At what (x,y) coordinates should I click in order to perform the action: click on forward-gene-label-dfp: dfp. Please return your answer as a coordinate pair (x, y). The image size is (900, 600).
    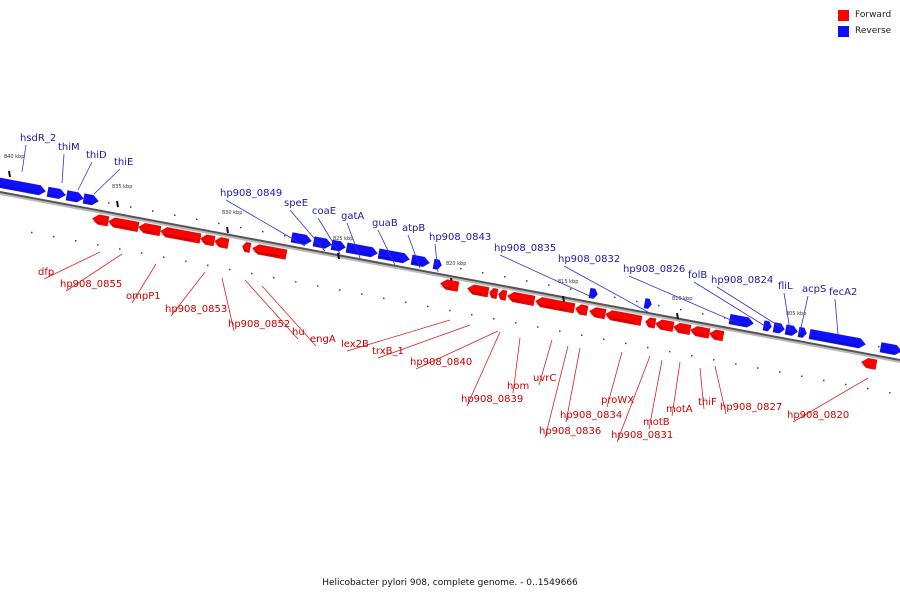
    Looking at the image, I should click on (46, 272).